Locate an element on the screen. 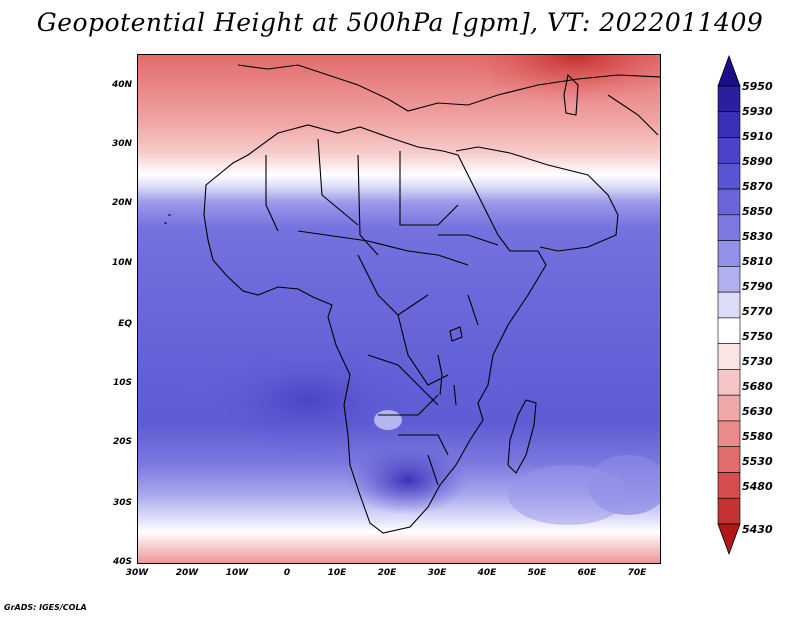  colorbar-label: 5910 is located at coordinates (757, 136).